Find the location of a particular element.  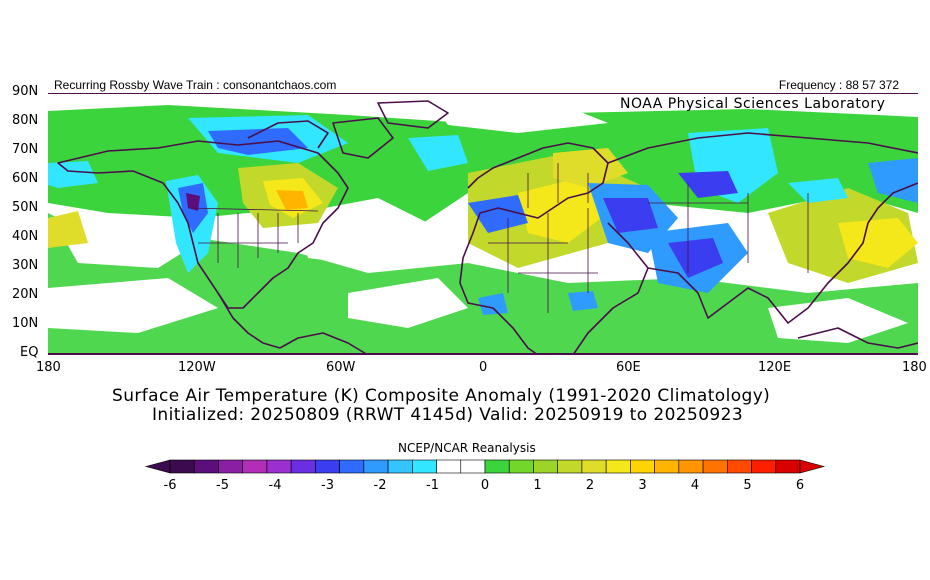

lat-label-40n: 40N is located at coordinates (25, 236).